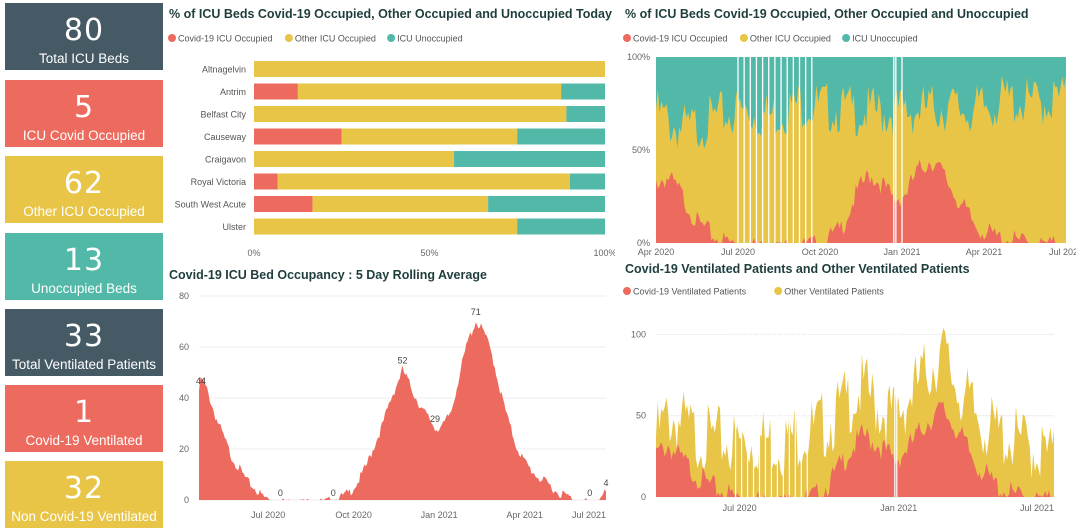  What do you see at coordinates (84, 58) in the screenshot?
I see `kpi-label: Total ICU Beds` at bounding box center [84, 58].